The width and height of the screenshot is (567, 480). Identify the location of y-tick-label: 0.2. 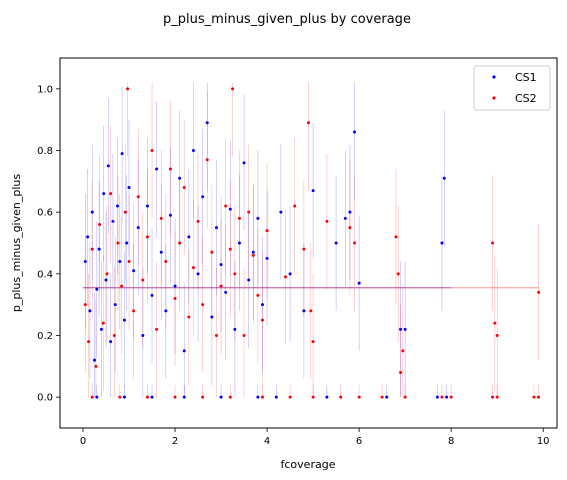
(45, 336).